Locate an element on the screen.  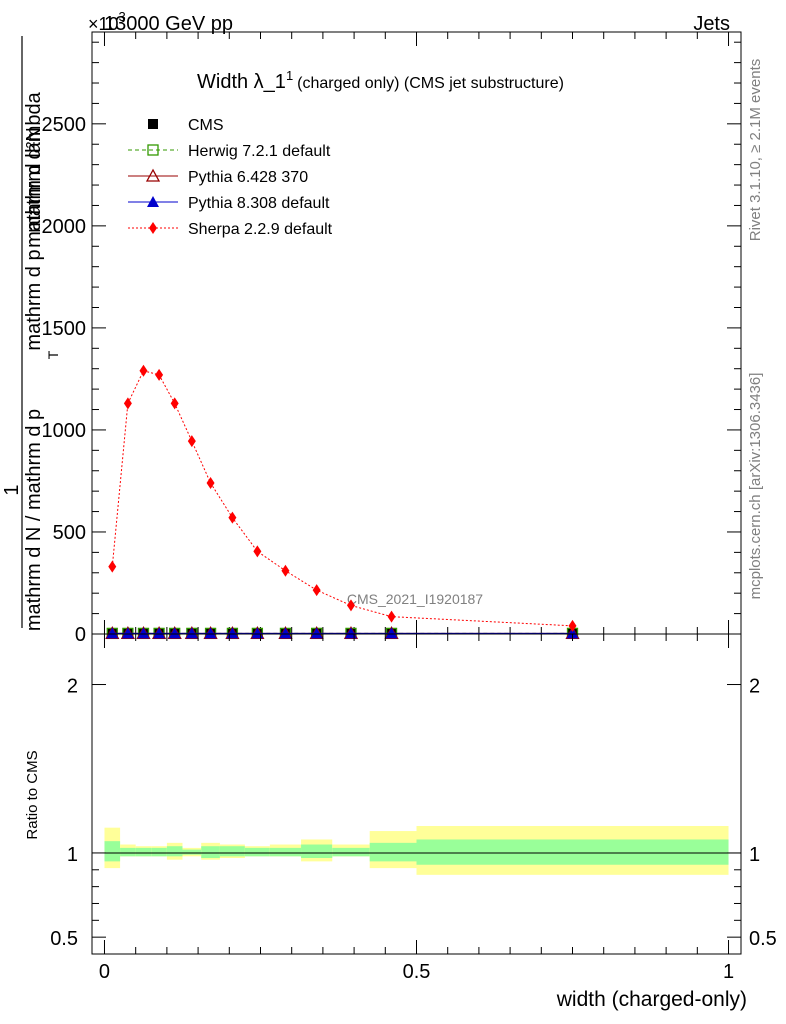
ratio-y-tick-label-right: 2 is located at coordinates (754, 687).